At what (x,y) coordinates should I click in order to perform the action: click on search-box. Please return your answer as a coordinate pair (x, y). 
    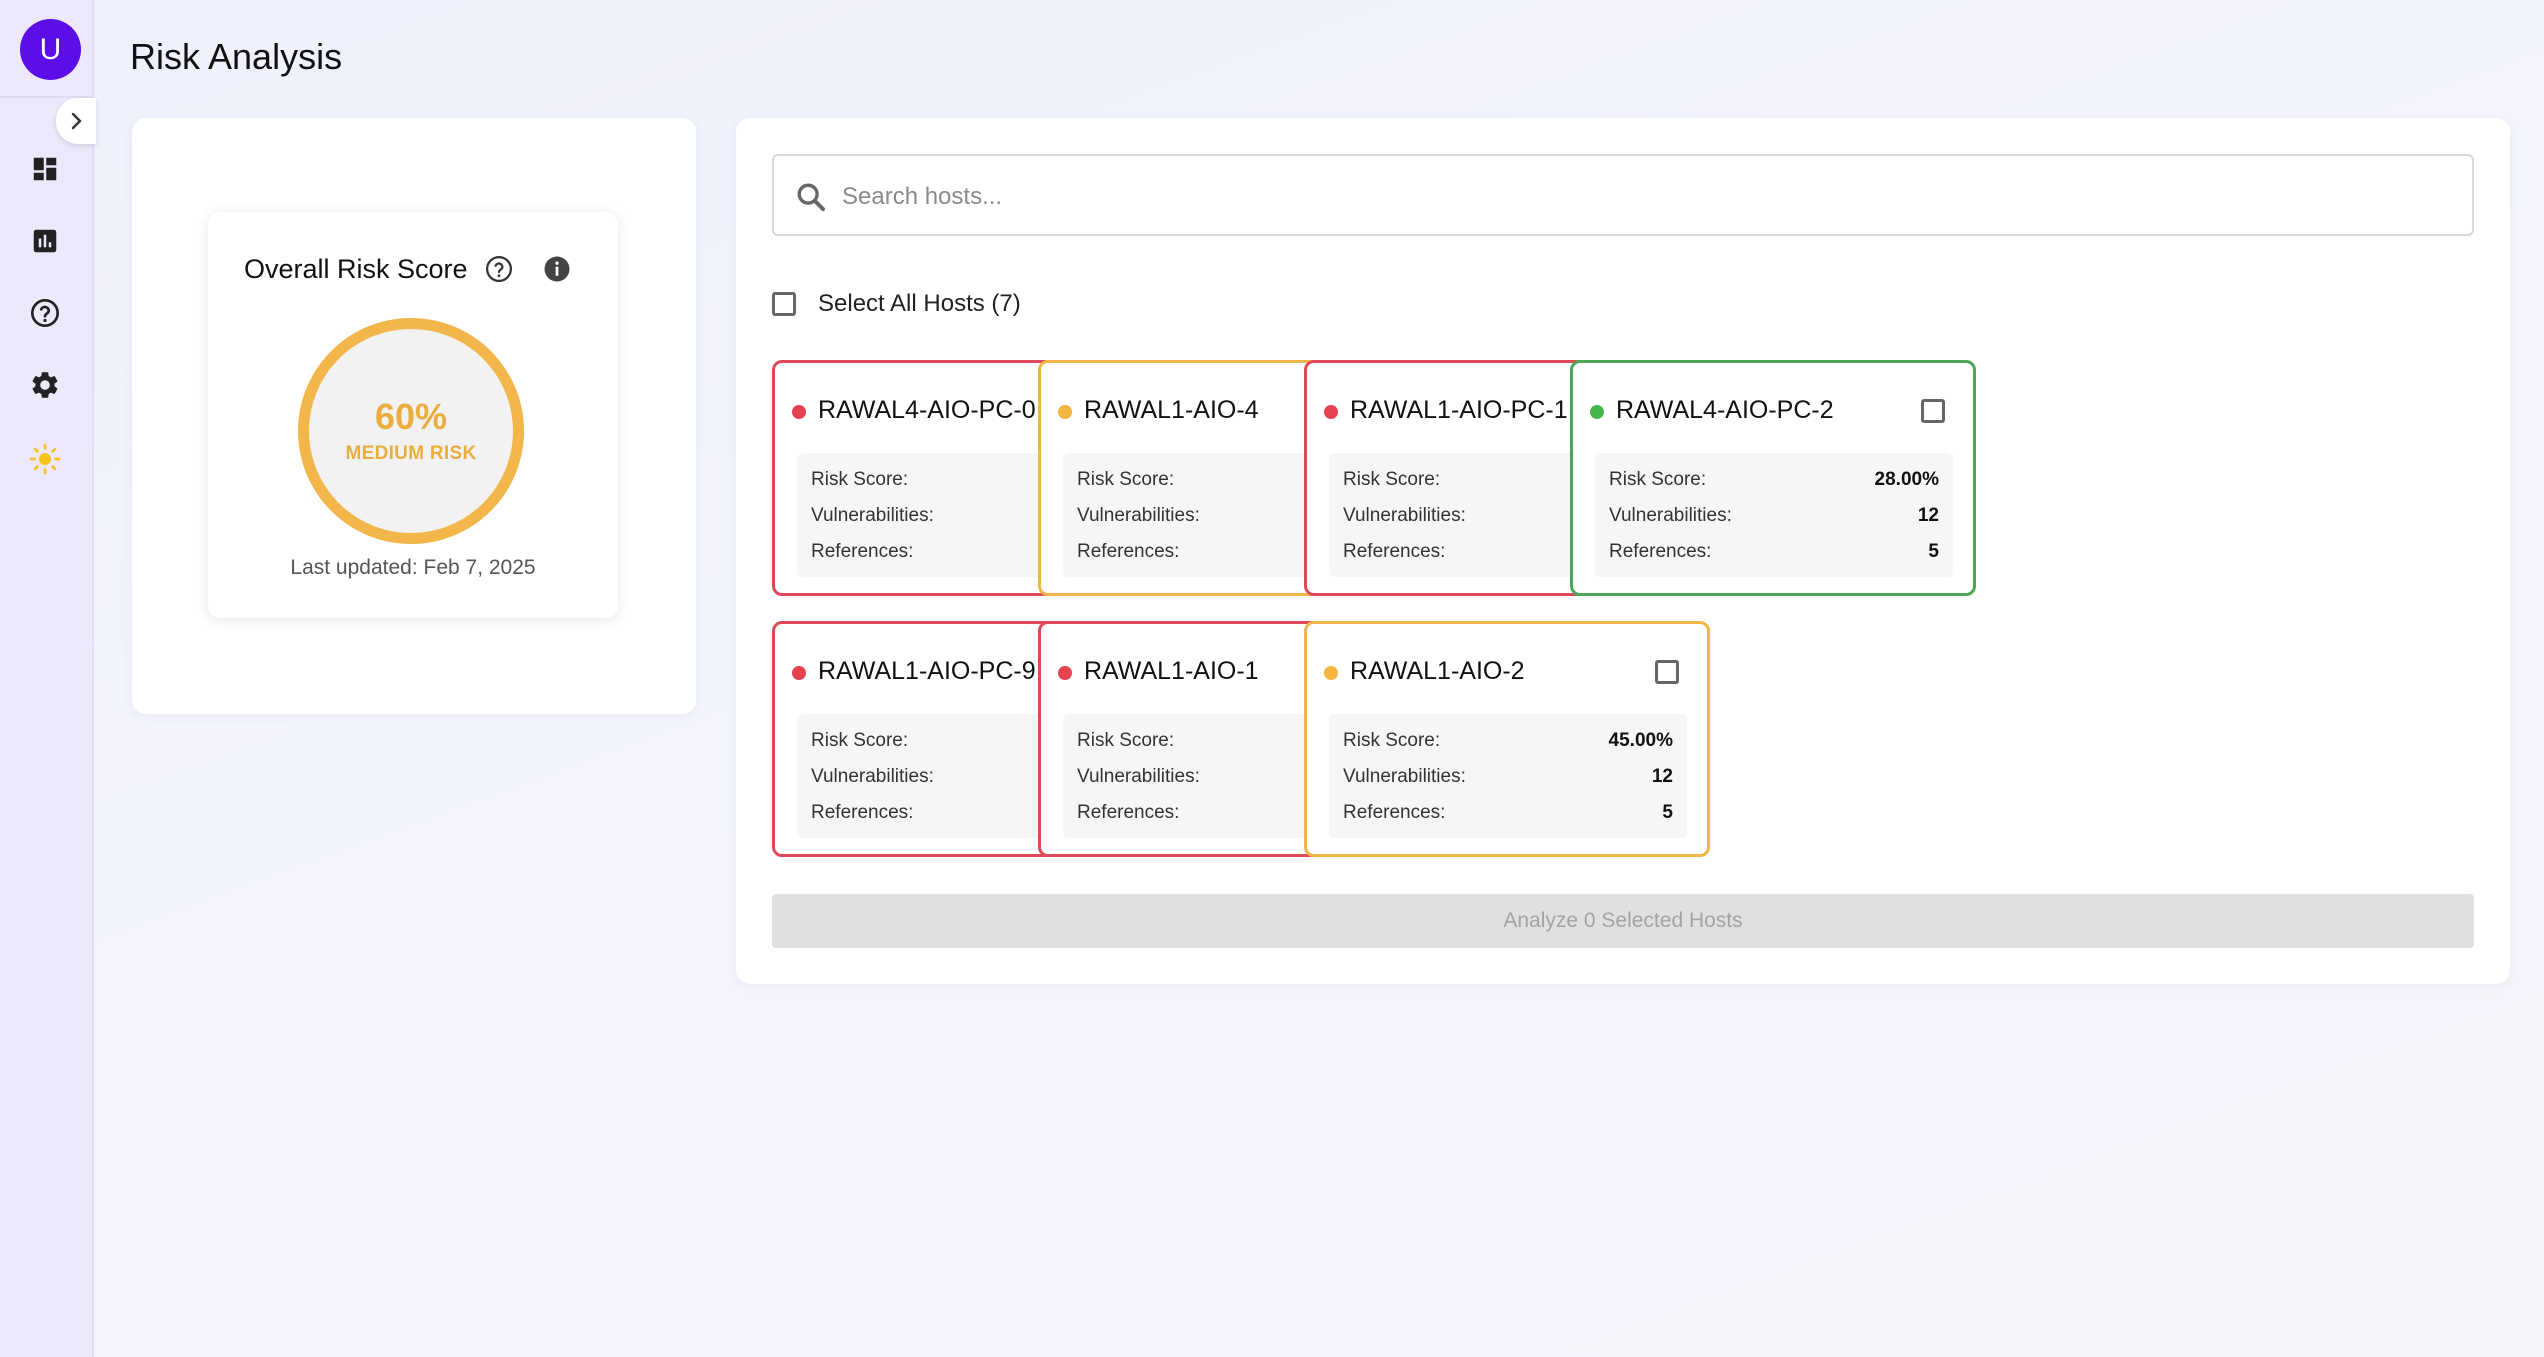
    Looking at the image, I should click on (1623, 195).